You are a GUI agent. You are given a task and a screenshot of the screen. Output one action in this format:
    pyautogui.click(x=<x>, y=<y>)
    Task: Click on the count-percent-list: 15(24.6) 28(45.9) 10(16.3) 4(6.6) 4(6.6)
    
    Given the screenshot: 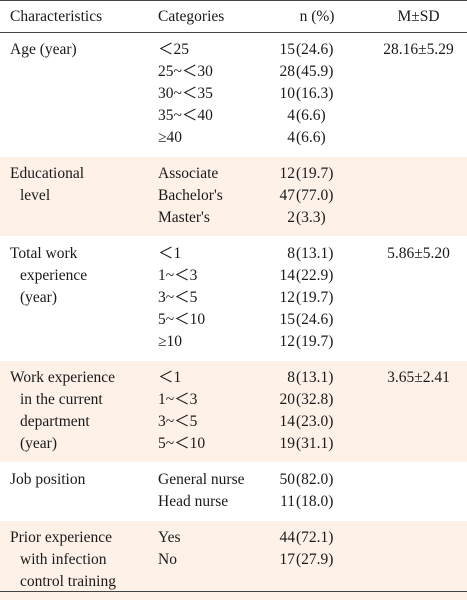 What is the action you would take?
    pyautogui.click(x=310, y=94)
    